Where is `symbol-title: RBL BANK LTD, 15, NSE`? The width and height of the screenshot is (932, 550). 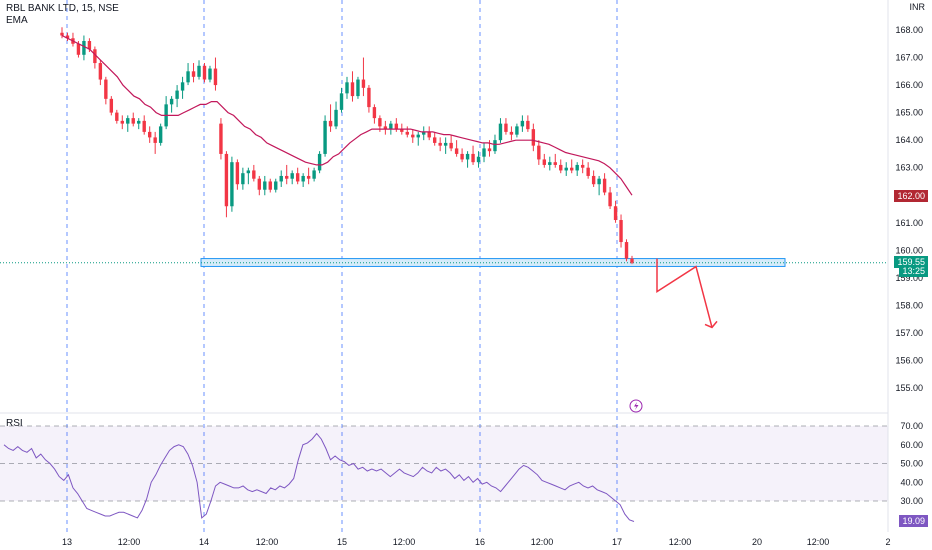
symbol-title: RBL BANK LTD, 15, NSE is located at coordinates (62, 8).